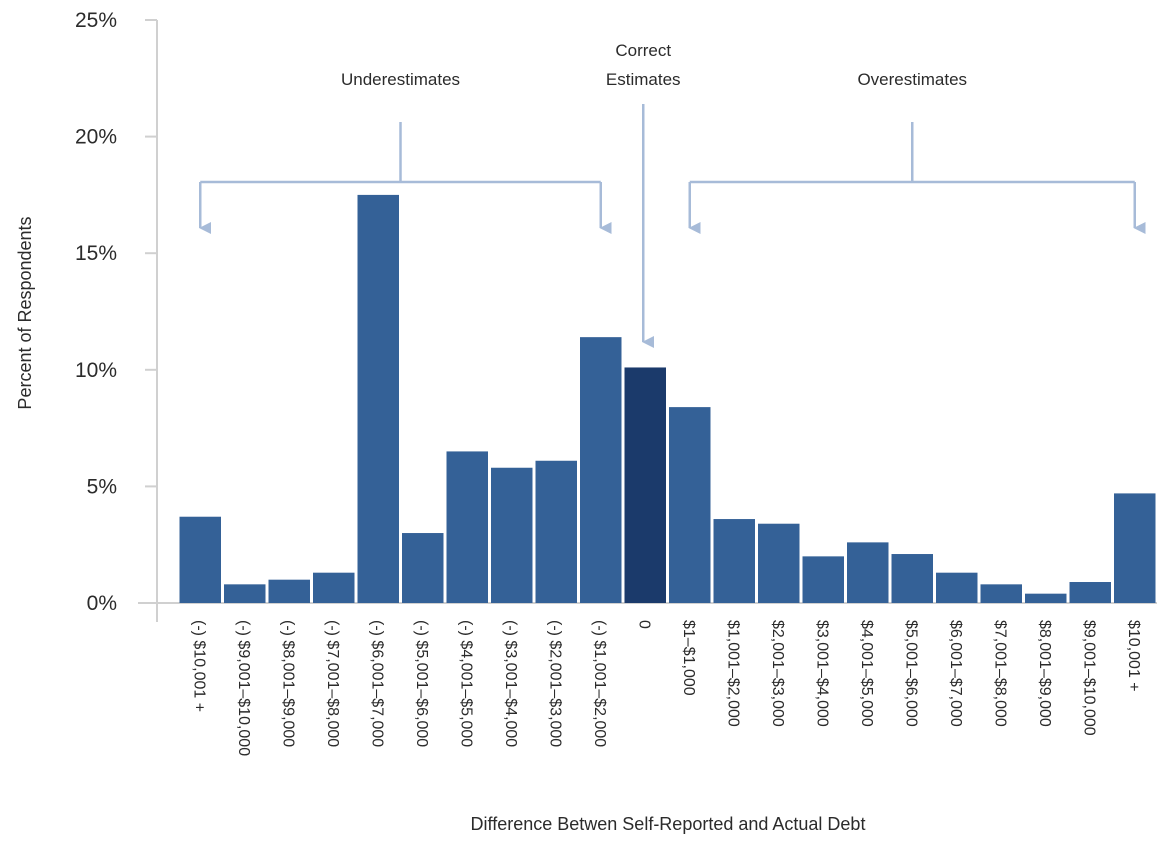 This screenshot has width=1166, height=862. Describe the element at coordinates (866, 673) in the screenshot. I see `x-tick-label: $4,001–$5,000` at that location.